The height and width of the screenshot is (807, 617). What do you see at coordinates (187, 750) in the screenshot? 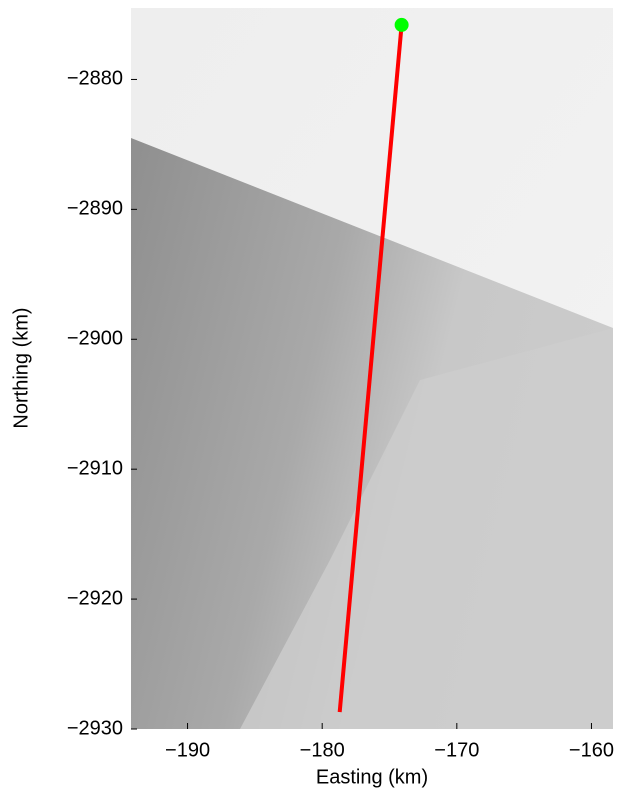
I see `x-tick-label: −190` at bounding box center [187, 750].